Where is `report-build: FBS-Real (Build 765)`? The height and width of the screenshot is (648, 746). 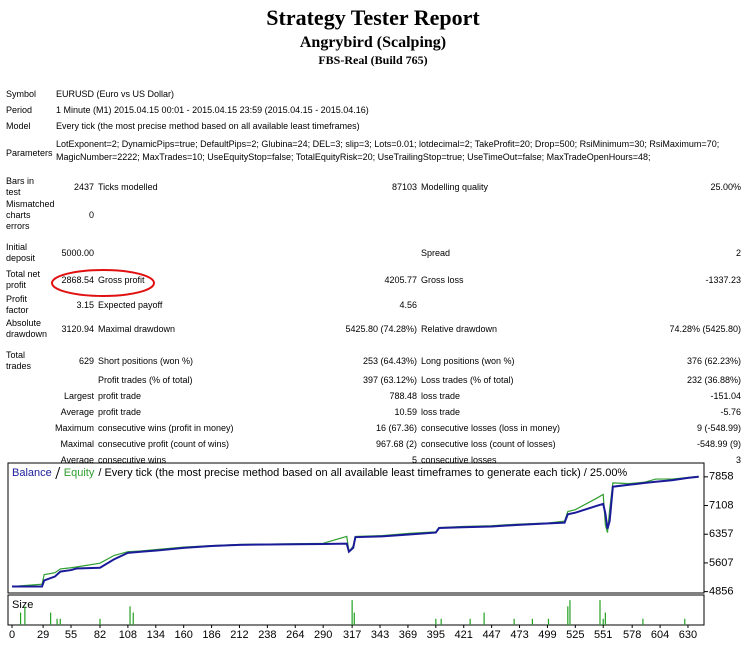 report-build: FBS-Real (Build 765) is located at coordinates (373, 60).